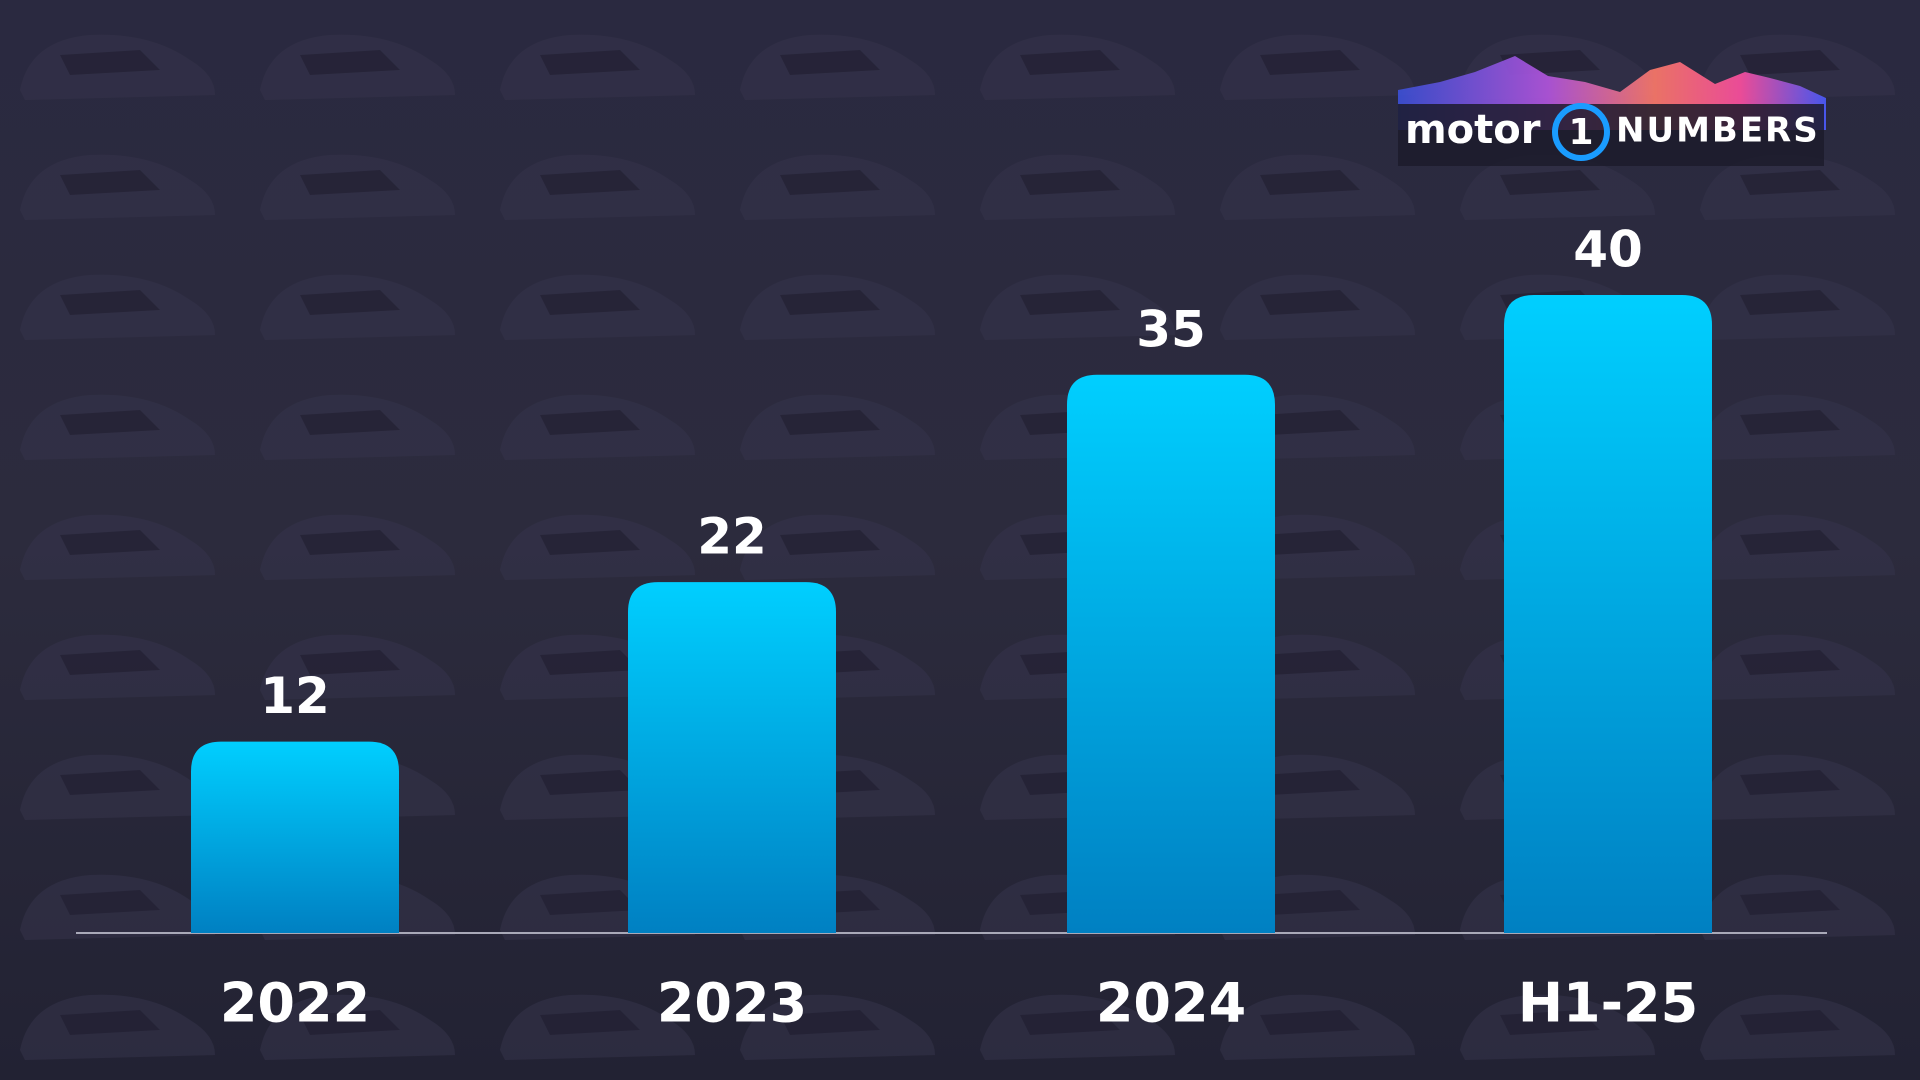  What do you see at coordinates (732, 537) in the screenshot?
I see `value-label: 22` at bounding box center [732, 537].